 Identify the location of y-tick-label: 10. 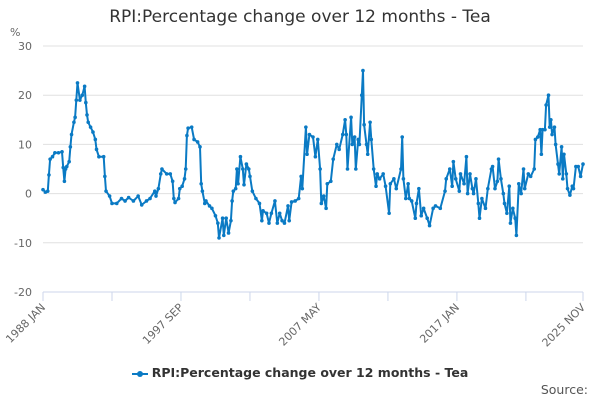
(25, 144).